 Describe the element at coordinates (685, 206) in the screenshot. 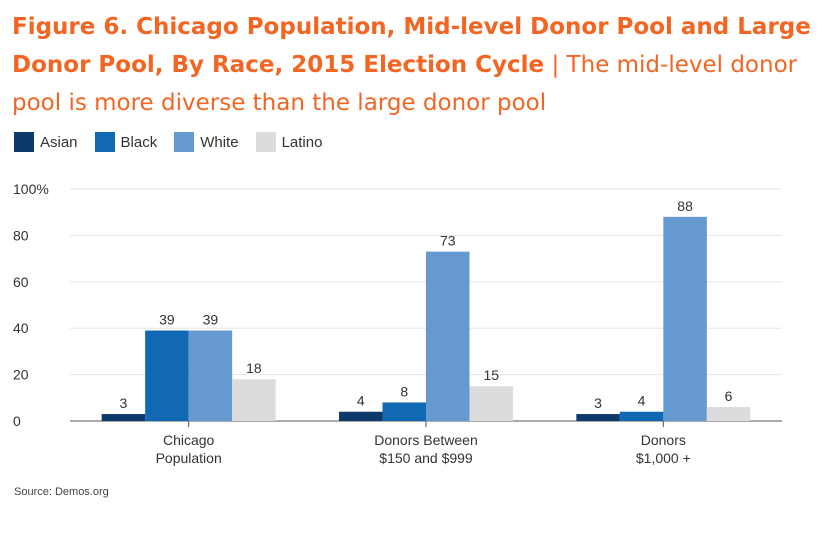

I see `data-label: 88` at that location.